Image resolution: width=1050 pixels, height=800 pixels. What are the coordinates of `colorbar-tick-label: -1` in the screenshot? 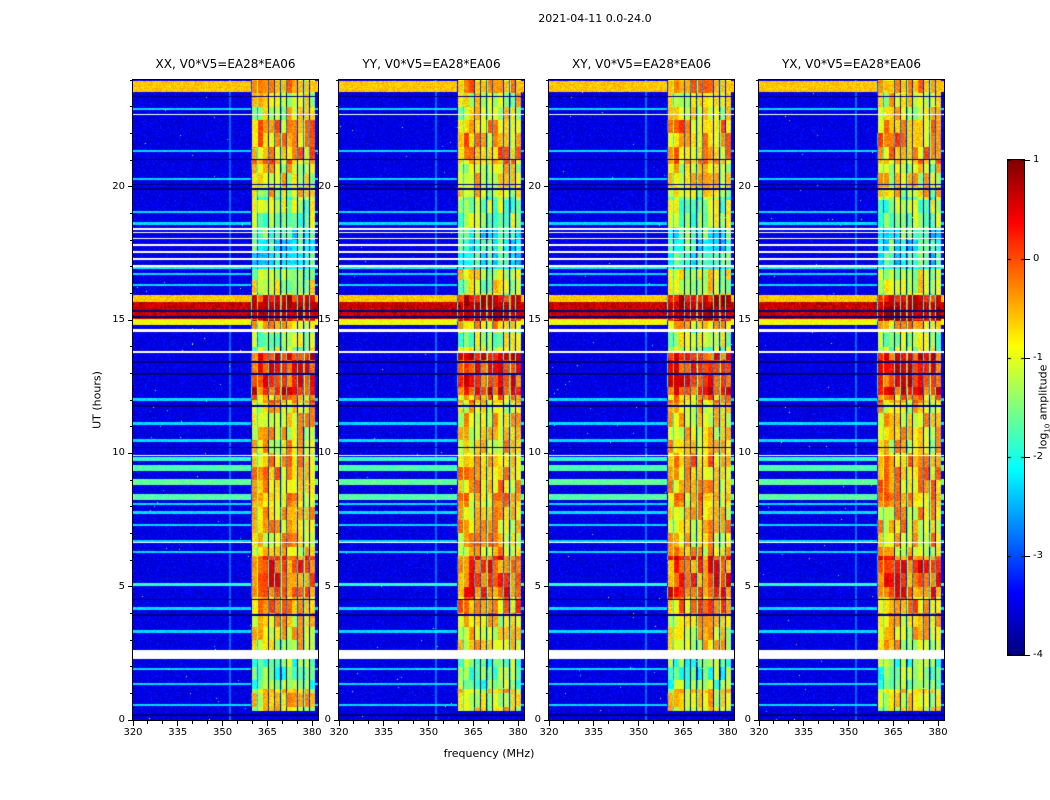 It's located at (1038, 357).